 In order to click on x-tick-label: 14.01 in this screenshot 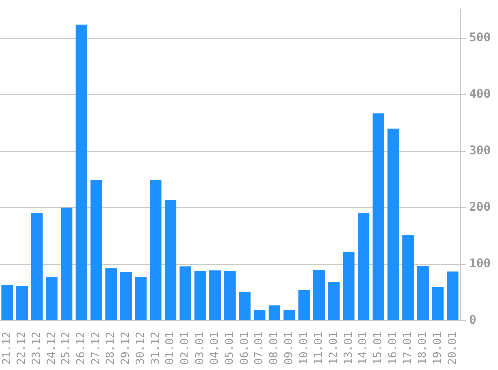, I will do `click(363, 349)`.